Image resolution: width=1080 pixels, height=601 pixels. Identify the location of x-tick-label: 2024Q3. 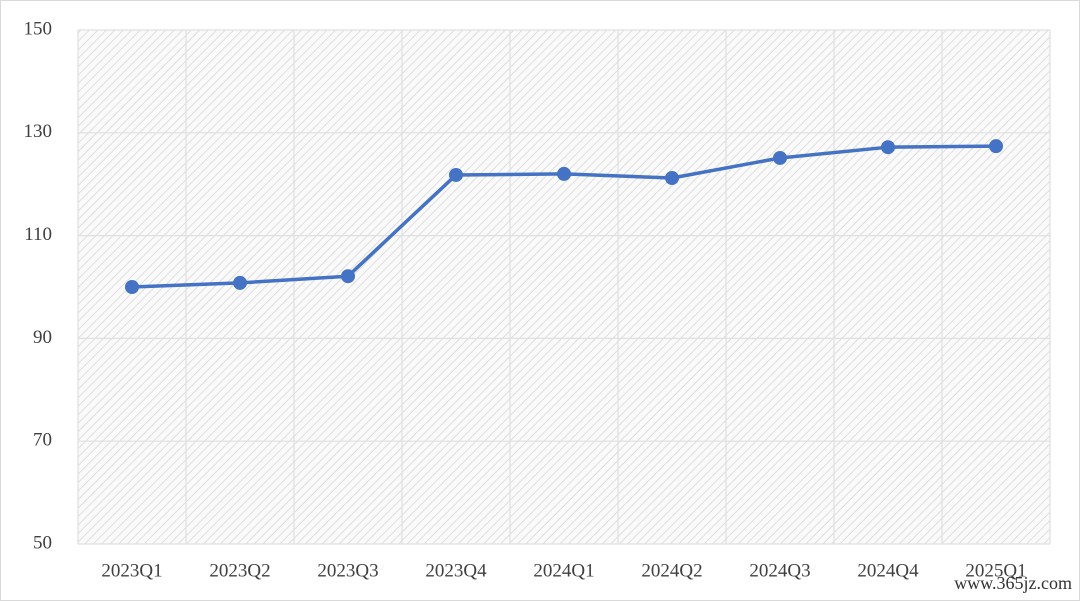
(779, 570).